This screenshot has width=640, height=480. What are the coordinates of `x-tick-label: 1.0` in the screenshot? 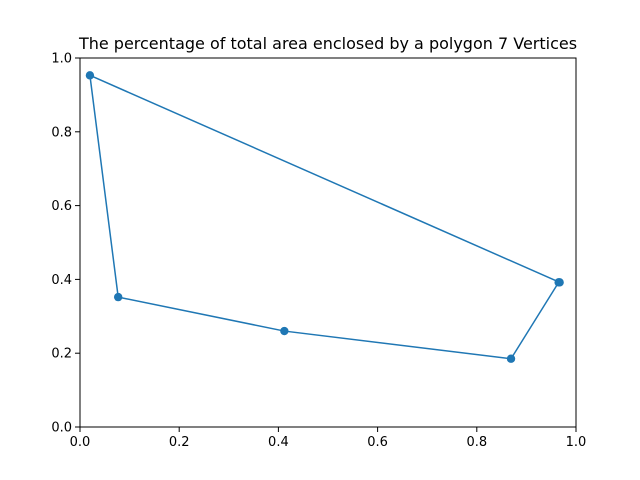 It's located at (576, 442).